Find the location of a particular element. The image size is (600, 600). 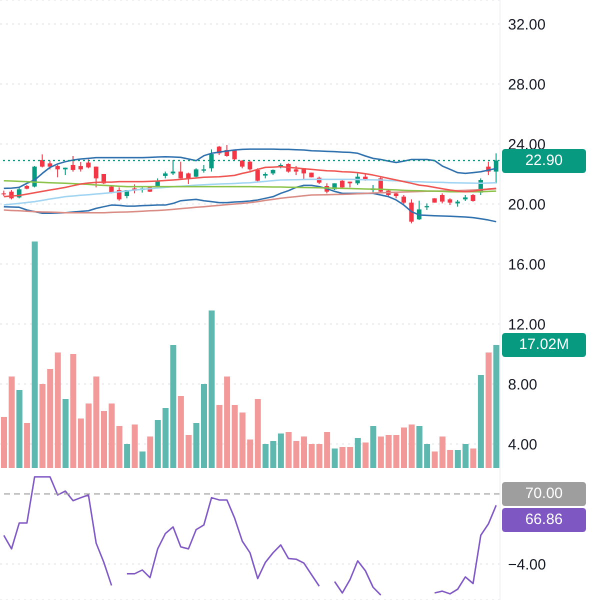

y-tick-label: 28.00 is located at coordinates (527, 85).